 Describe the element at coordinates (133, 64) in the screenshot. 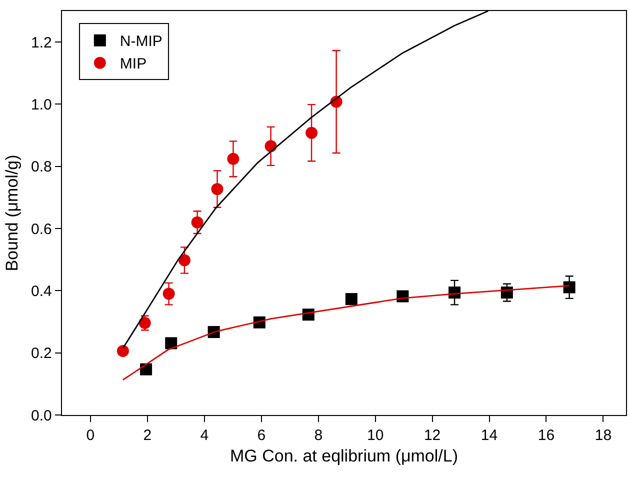

I see `legend-label: MIP` at that location.